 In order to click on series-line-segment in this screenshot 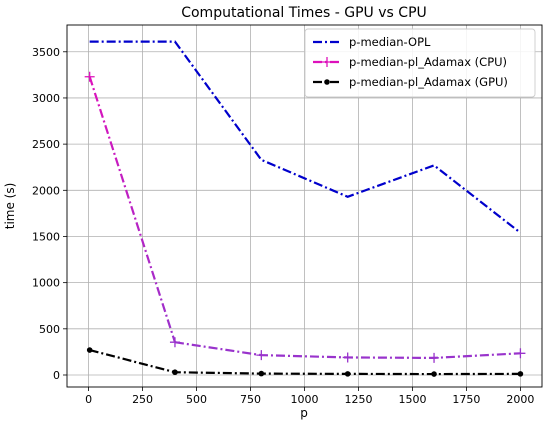, I will do `click(132, 209)`.